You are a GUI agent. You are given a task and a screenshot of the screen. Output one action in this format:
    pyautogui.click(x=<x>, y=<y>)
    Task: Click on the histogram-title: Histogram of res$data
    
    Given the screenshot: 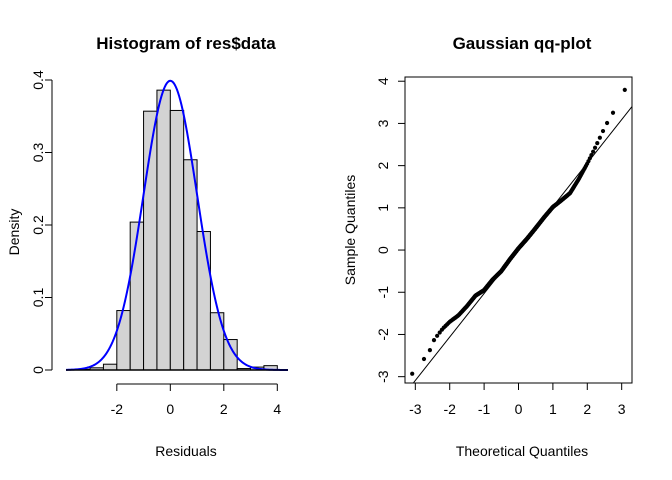 What is the action you would take?
    pyautogui.click(x=186, y=43)
    